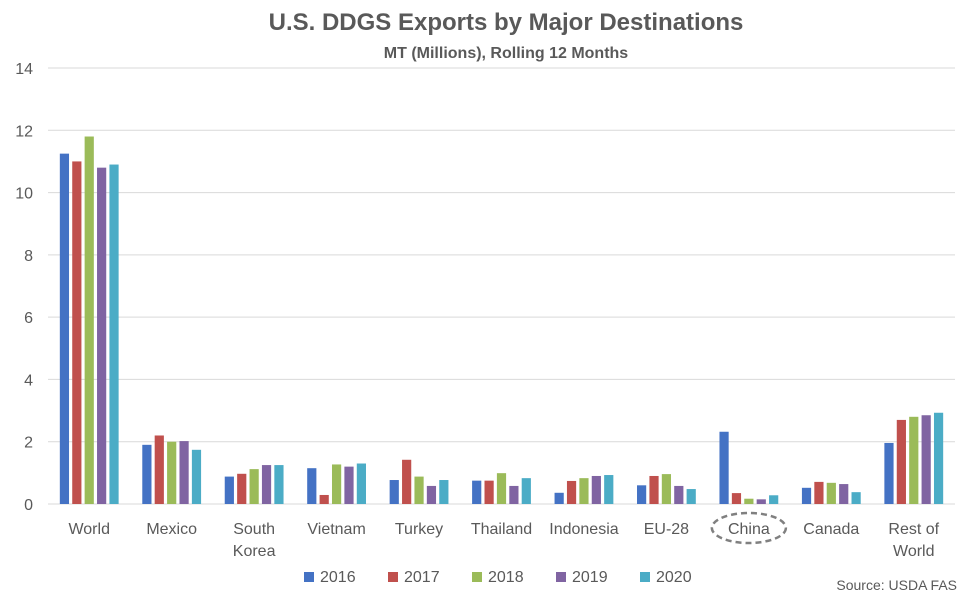 The width and height of the screenshot is (975, 601). What do you see at coordinates (361, 483) in the screenshot?
I see `bar-2020-vietnam` at bounding box center [361, 483].